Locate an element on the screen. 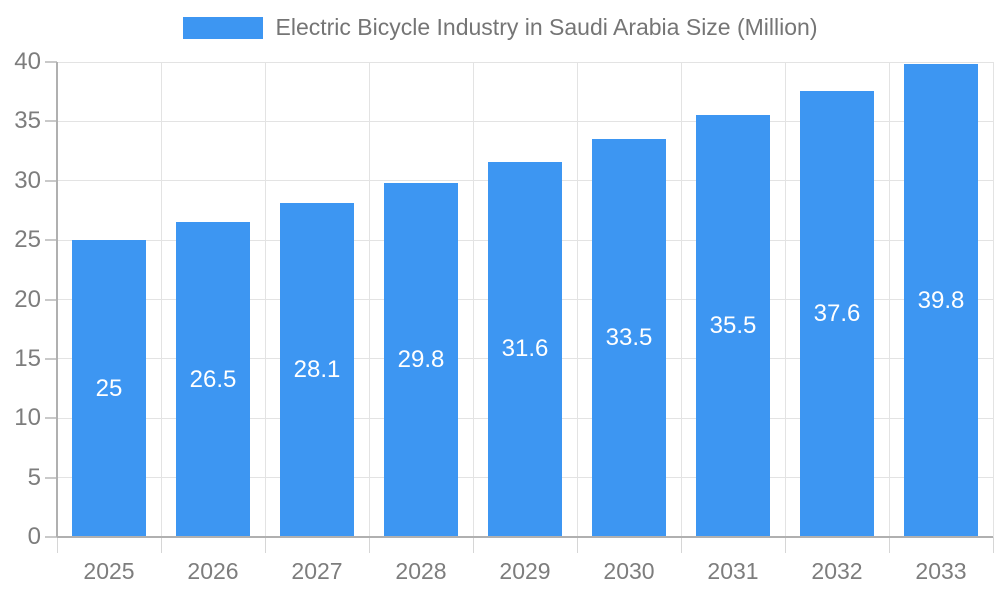  y-tick-label: 20 is located at coordinates (27, 299).